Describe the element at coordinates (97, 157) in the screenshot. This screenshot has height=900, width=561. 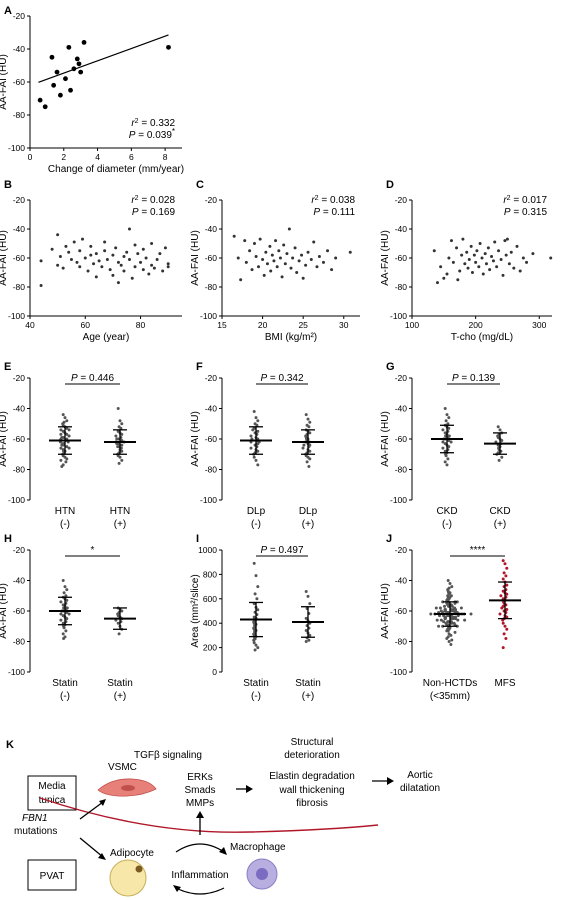
I see `x-tick-label: 4` at that location.